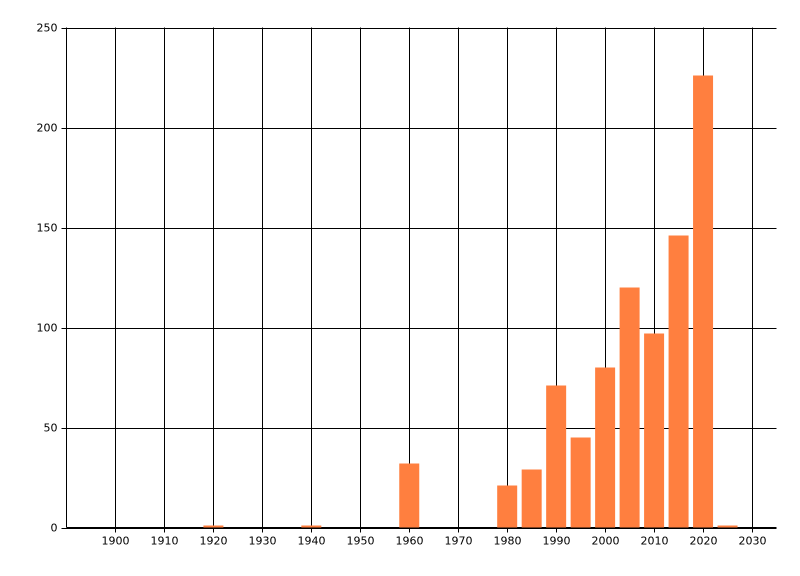  Describe the element at coordinates (704, 541) in the screenshot. I see `x-tick-label: 2020` at that location.